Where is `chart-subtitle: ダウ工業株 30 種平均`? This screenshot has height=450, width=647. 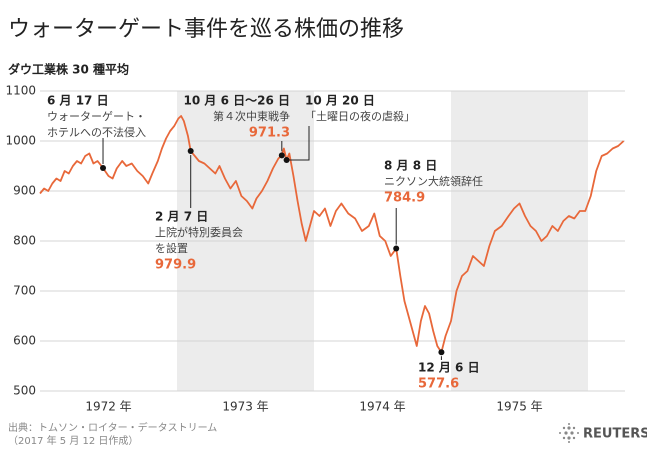
chart-subtitle: ダウ工業株 30 種平均 is located at coordinates (68, 69).